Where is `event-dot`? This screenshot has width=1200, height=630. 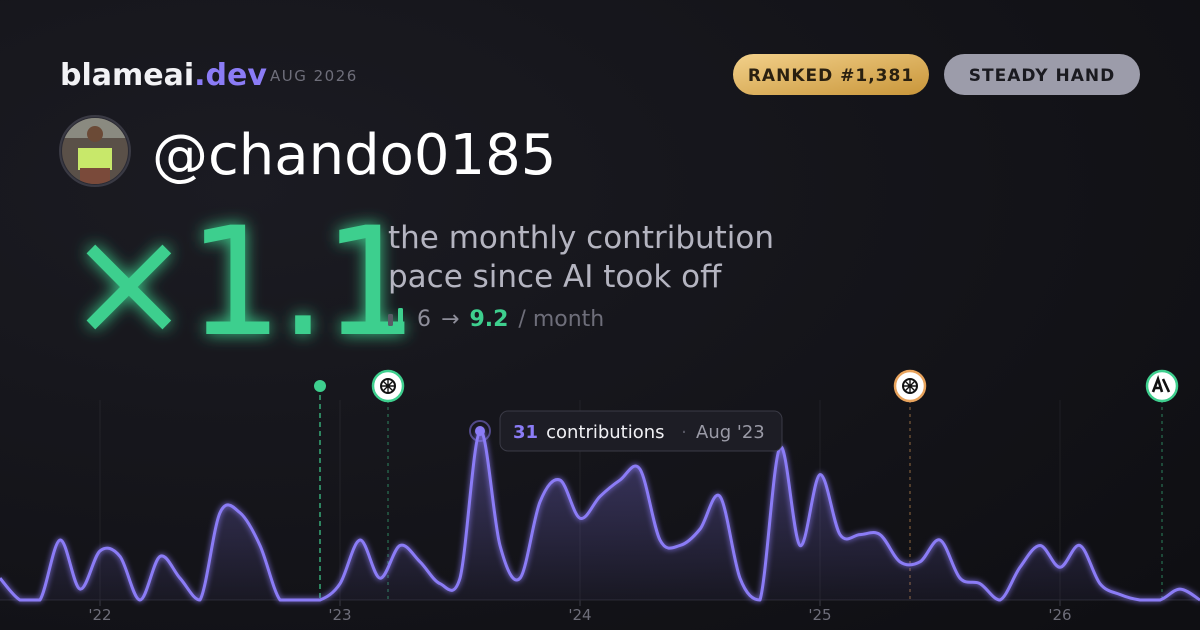
event-dot is located at coordinates (320, 386).